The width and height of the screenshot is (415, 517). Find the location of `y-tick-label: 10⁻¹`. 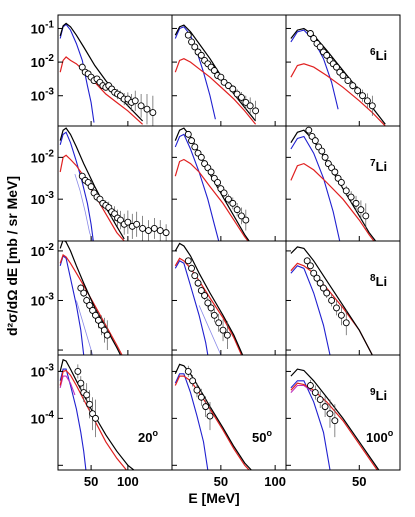

y-tick-label: 10⁻¹ is located at coordinates (43, 27).